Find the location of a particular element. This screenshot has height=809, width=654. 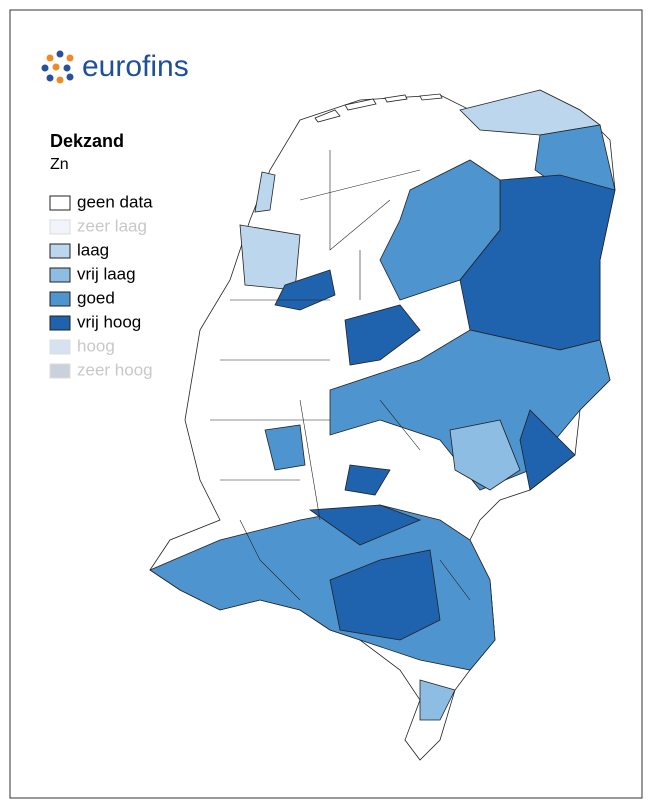

islands is located at coordinates (378, 108).